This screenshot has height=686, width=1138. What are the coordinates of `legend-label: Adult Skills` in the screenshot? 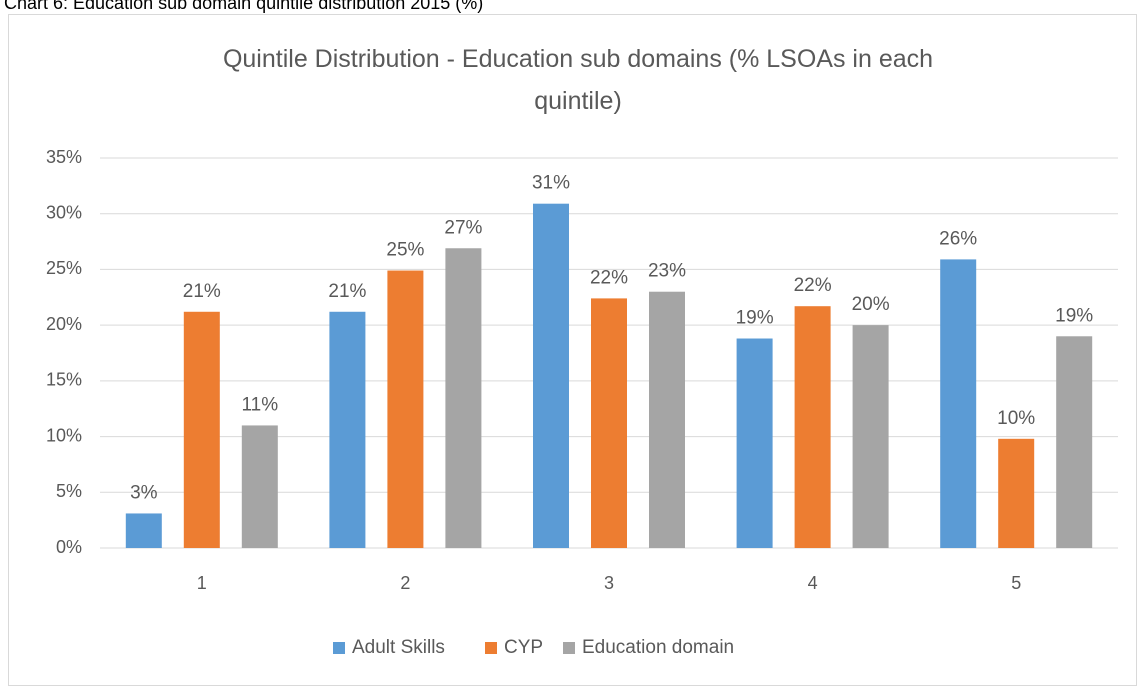 It's located at (398, 647).